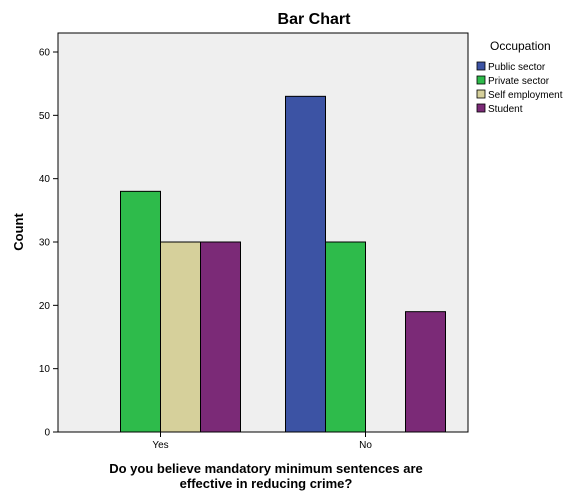  What do you see at coordinates (45, 179) in the screenshot?
I see `y-tick-label: 40` at bounding box center [45, 179].